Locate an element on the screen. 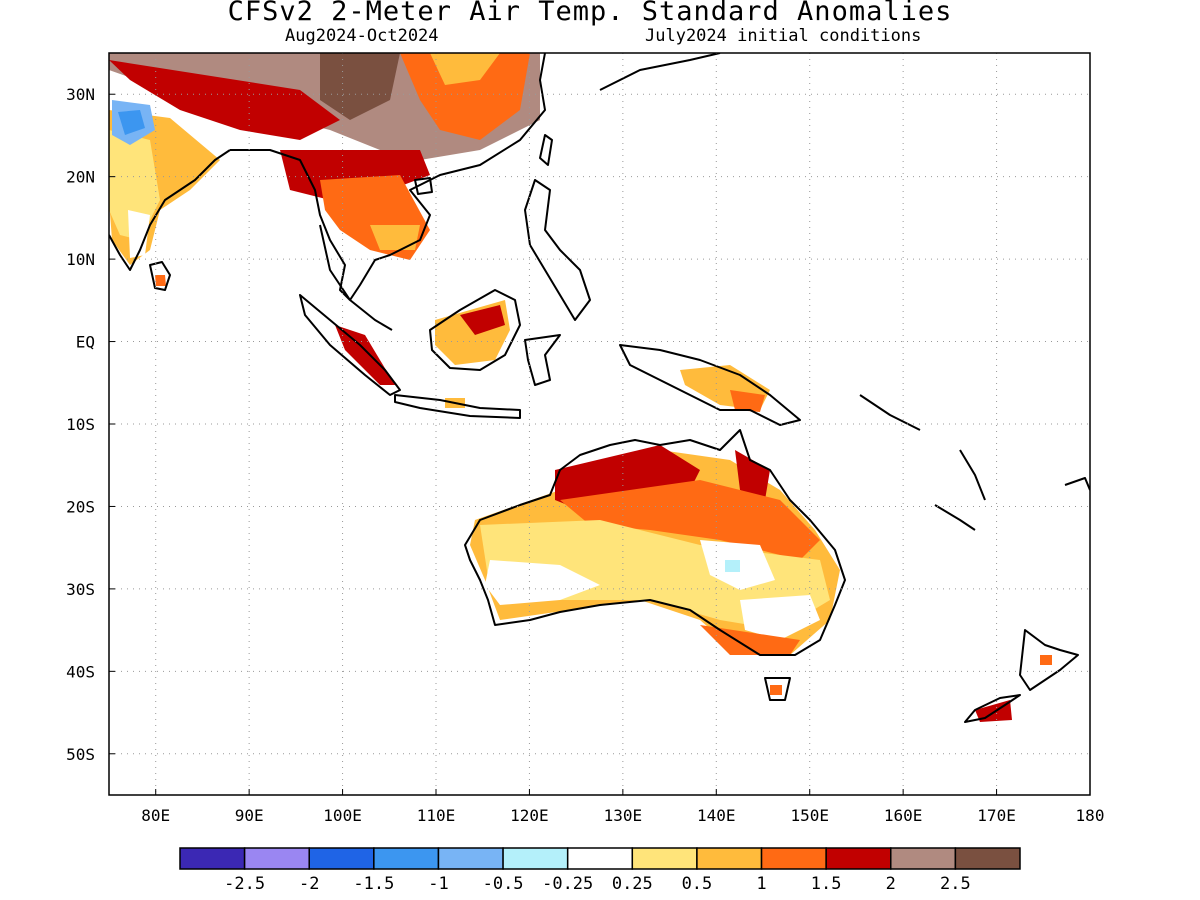 This screenshot has height=900, width=1200. latitude-labels: 30N 20N 10N EQ 10S 20S 30S 40S 50S is located at coordinates (80, 424).